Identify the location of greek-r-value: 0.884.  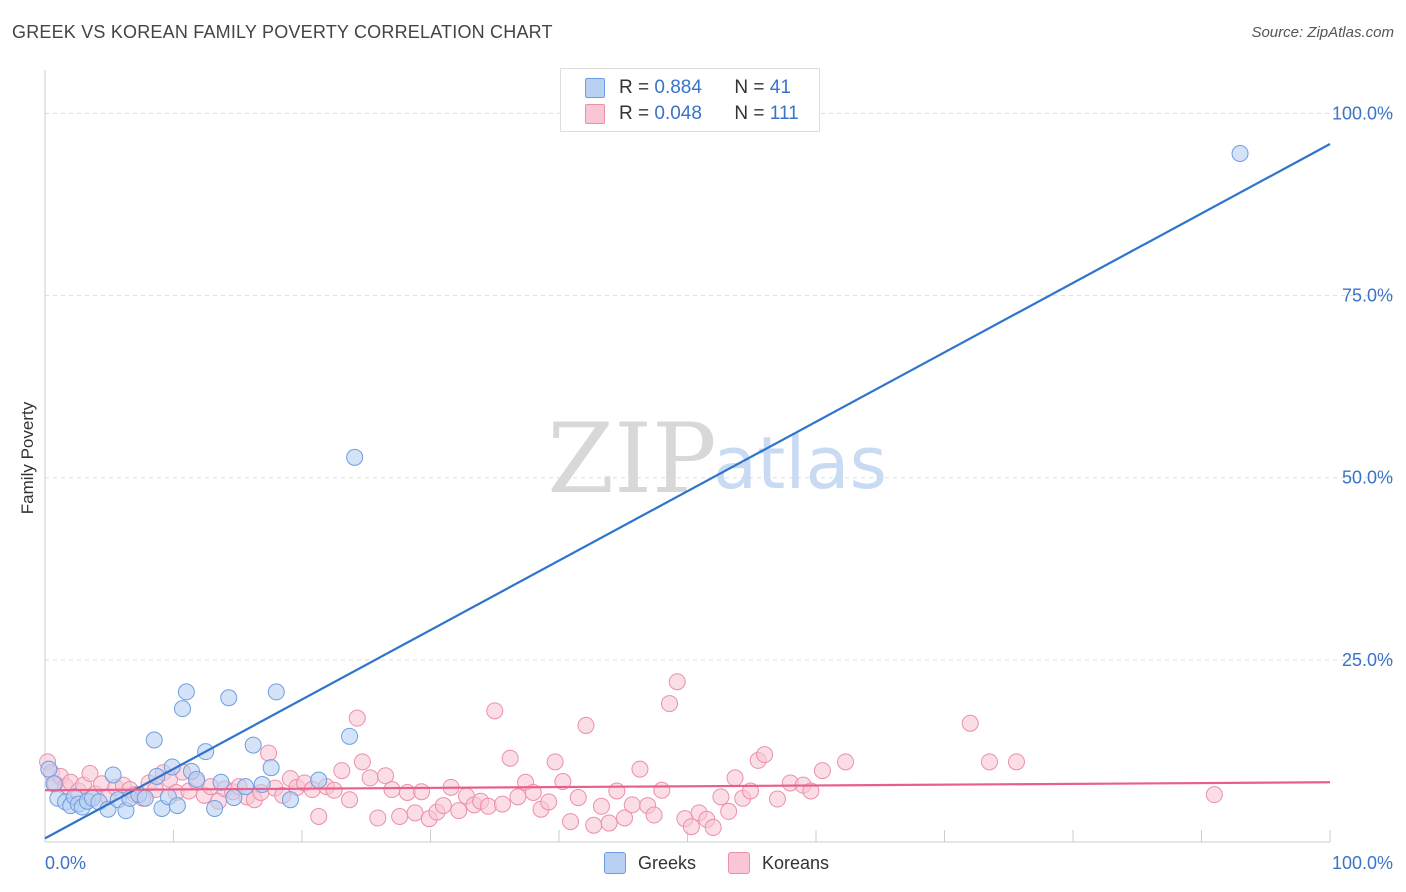
(678, 87).